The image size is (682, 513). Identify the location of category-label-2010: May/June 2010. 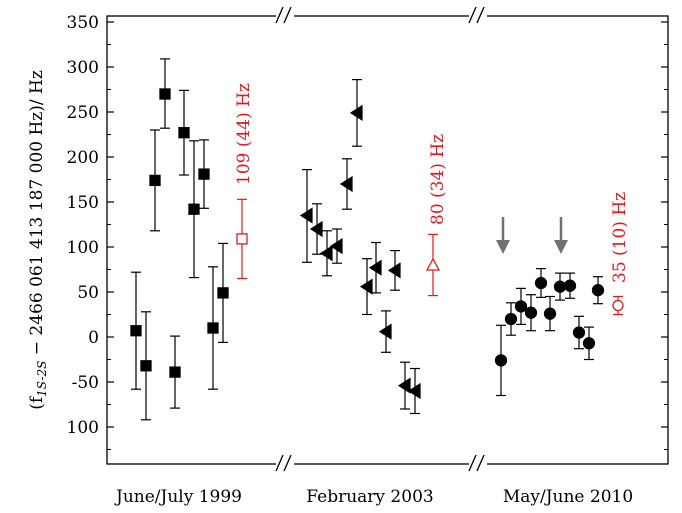
(568, 497).